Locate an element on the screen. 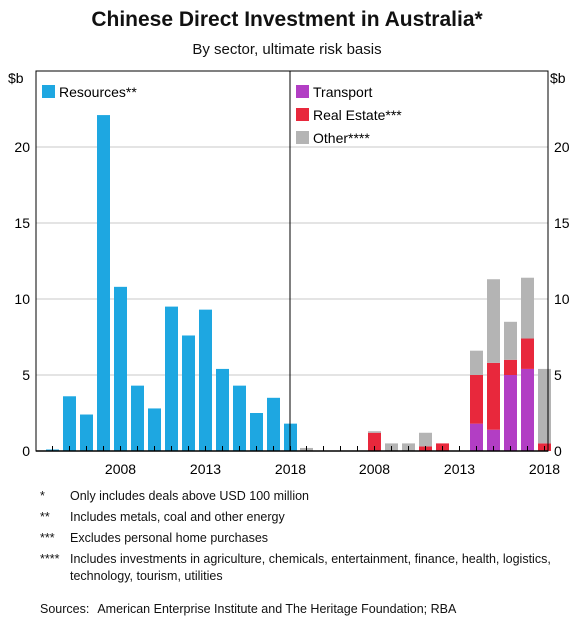 The width and height of the screenshot is (574, 617). legend-label: Transport is located at coordinates (343, 92).